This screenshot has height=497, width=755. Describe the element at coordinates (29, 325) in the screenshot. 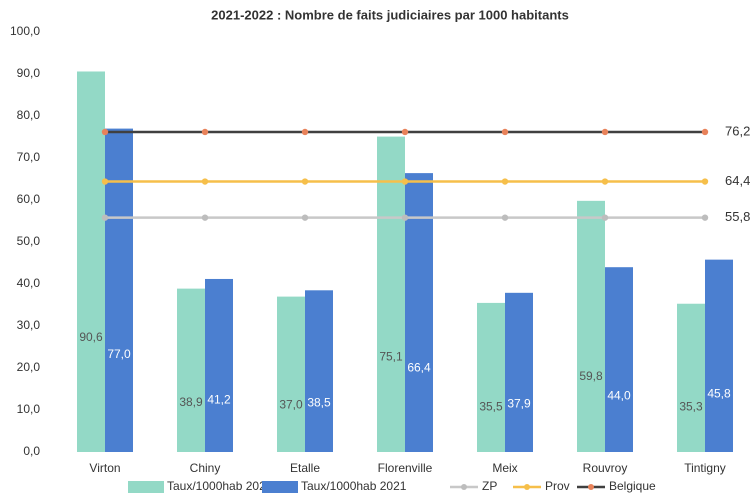

I see `y-tick-label: 30,0` at that location.